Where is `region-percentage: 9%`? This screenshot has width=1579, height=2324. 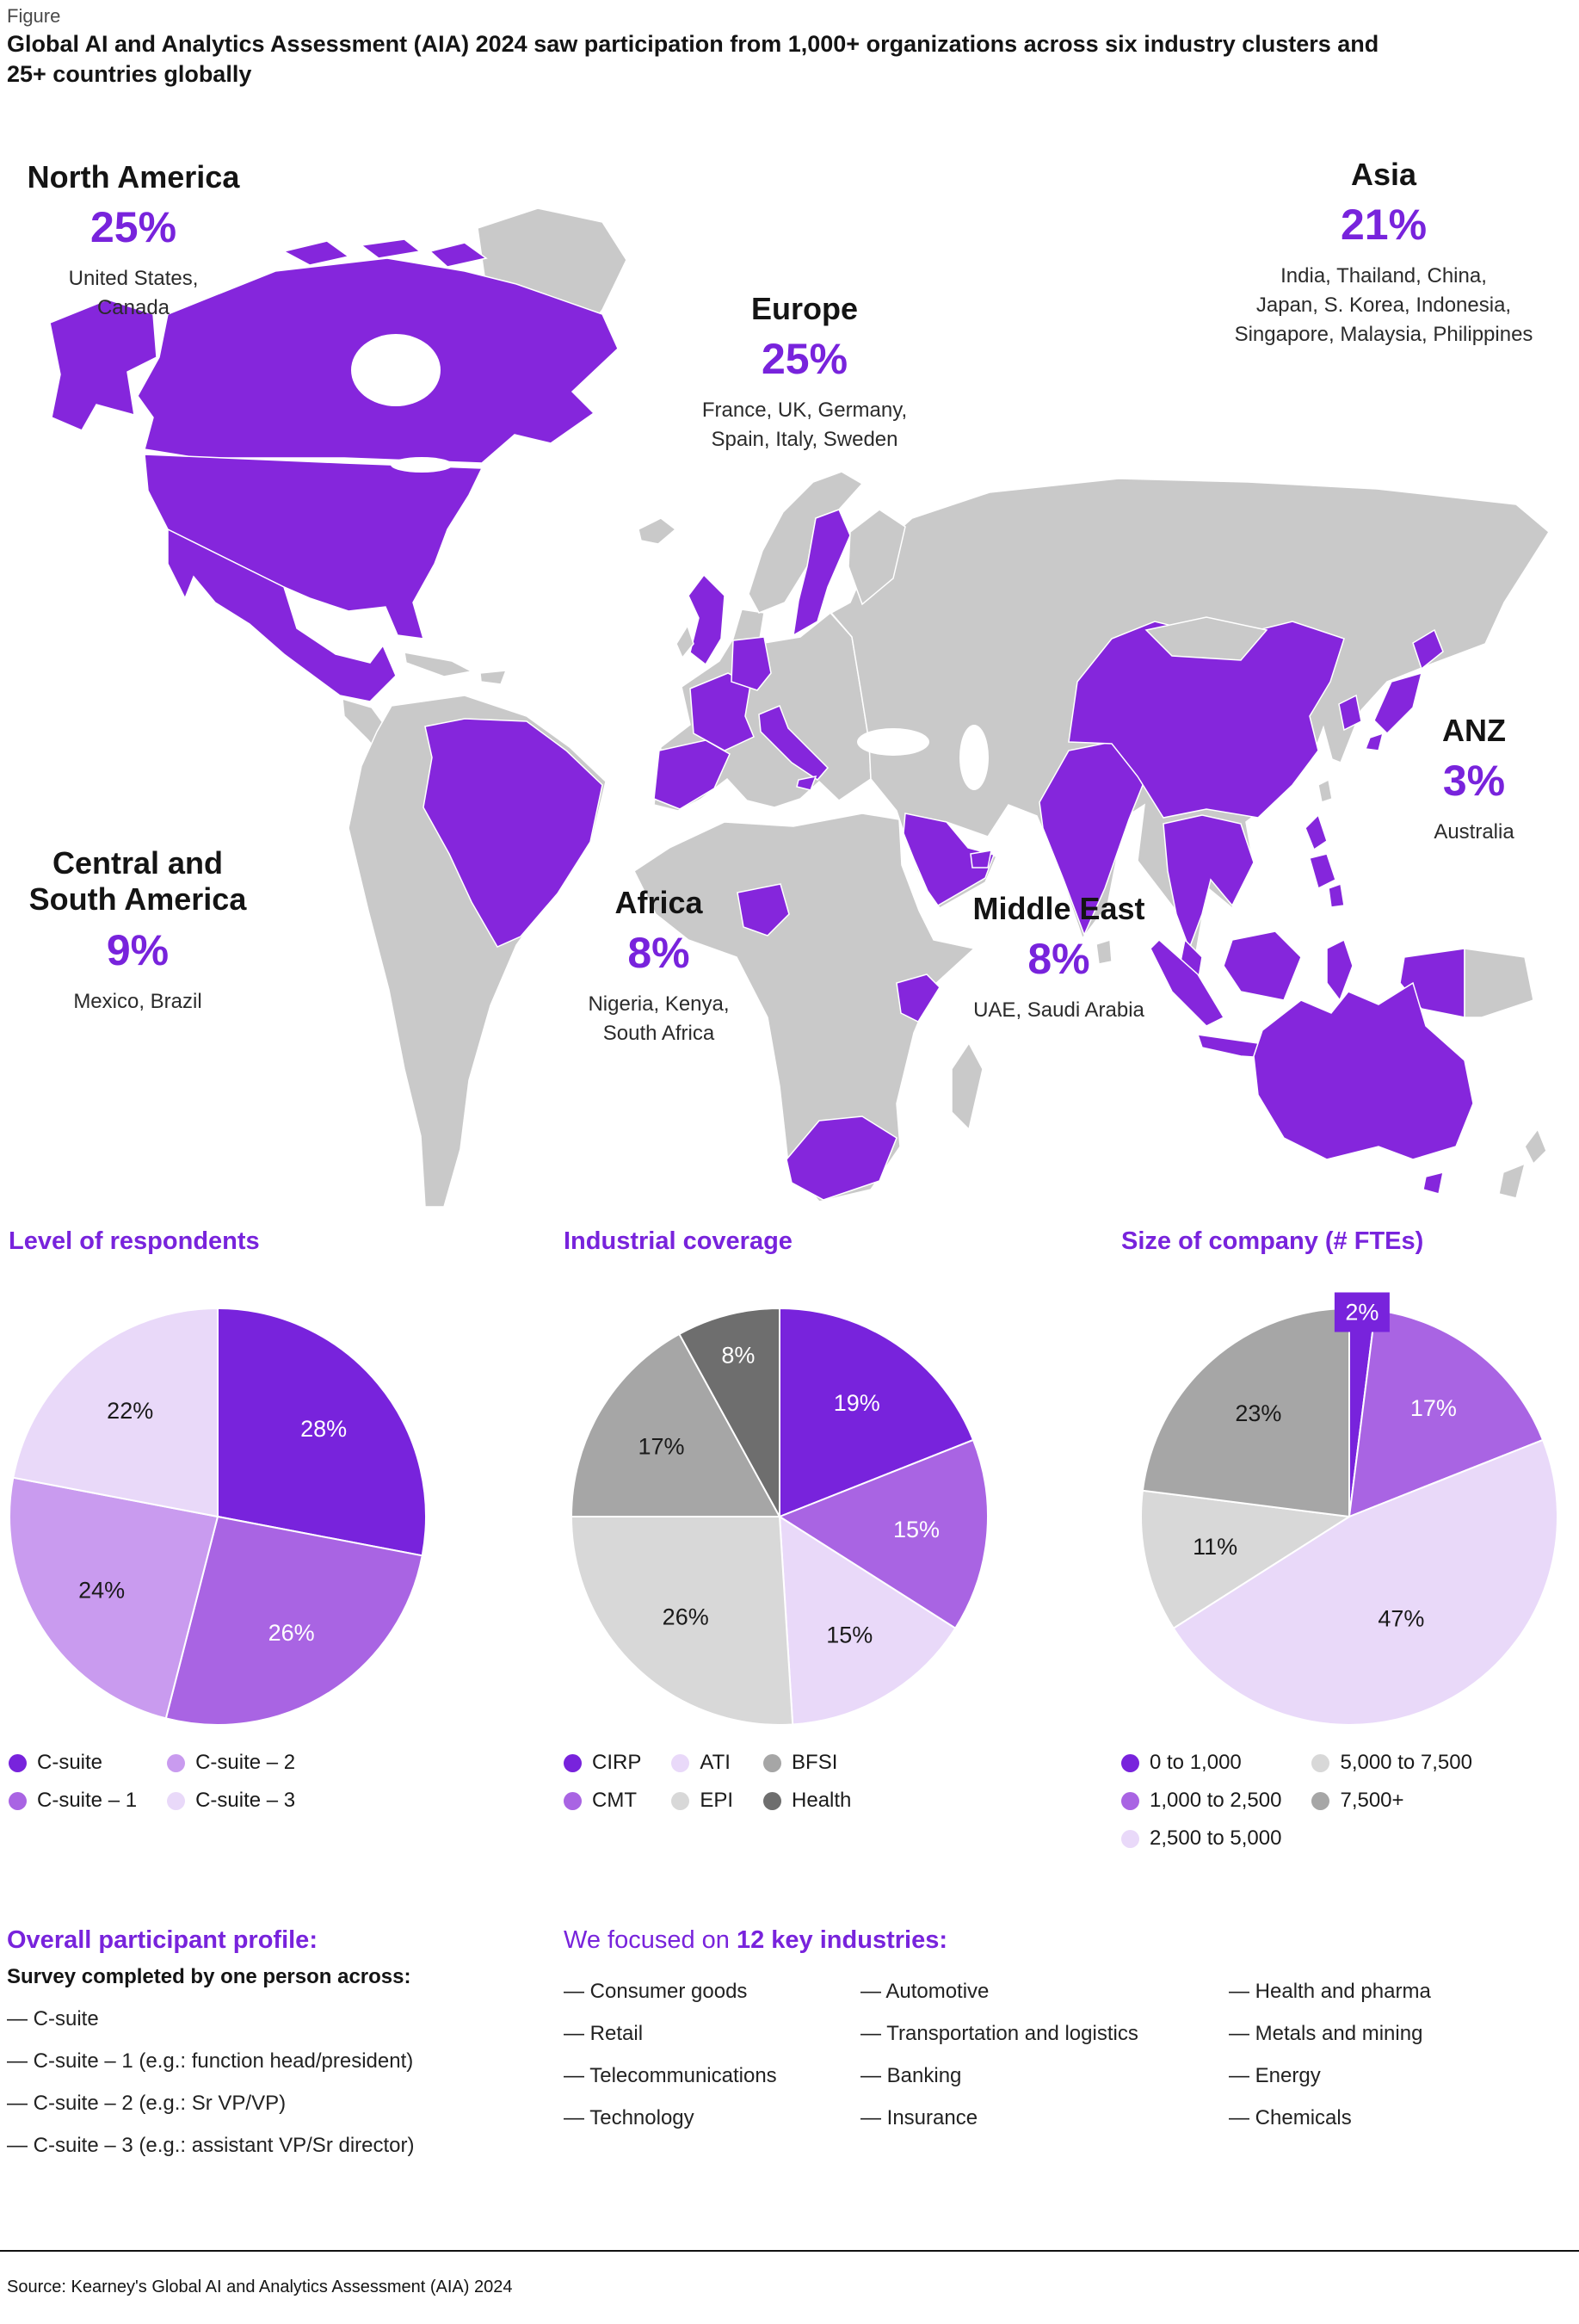 region-percentage: 9% is located at coordinates (138, 949).